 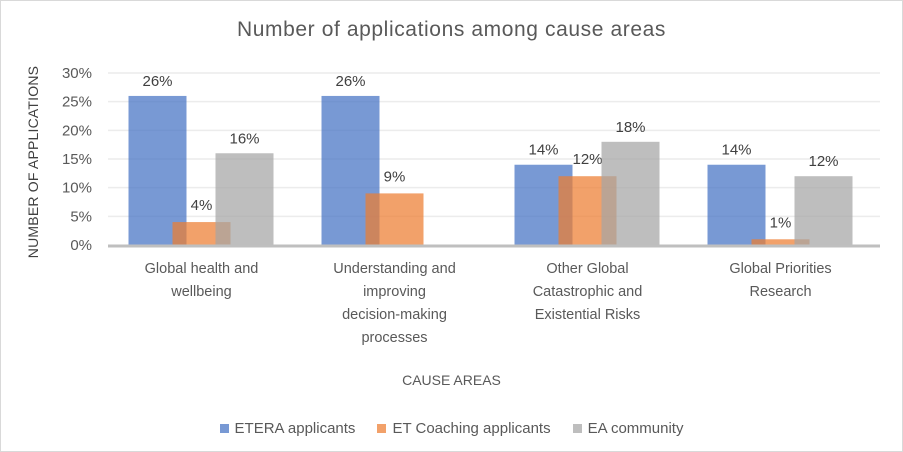 I want to click on x-axis-label: CAUSE AREAS, so click(x=451, y=380).